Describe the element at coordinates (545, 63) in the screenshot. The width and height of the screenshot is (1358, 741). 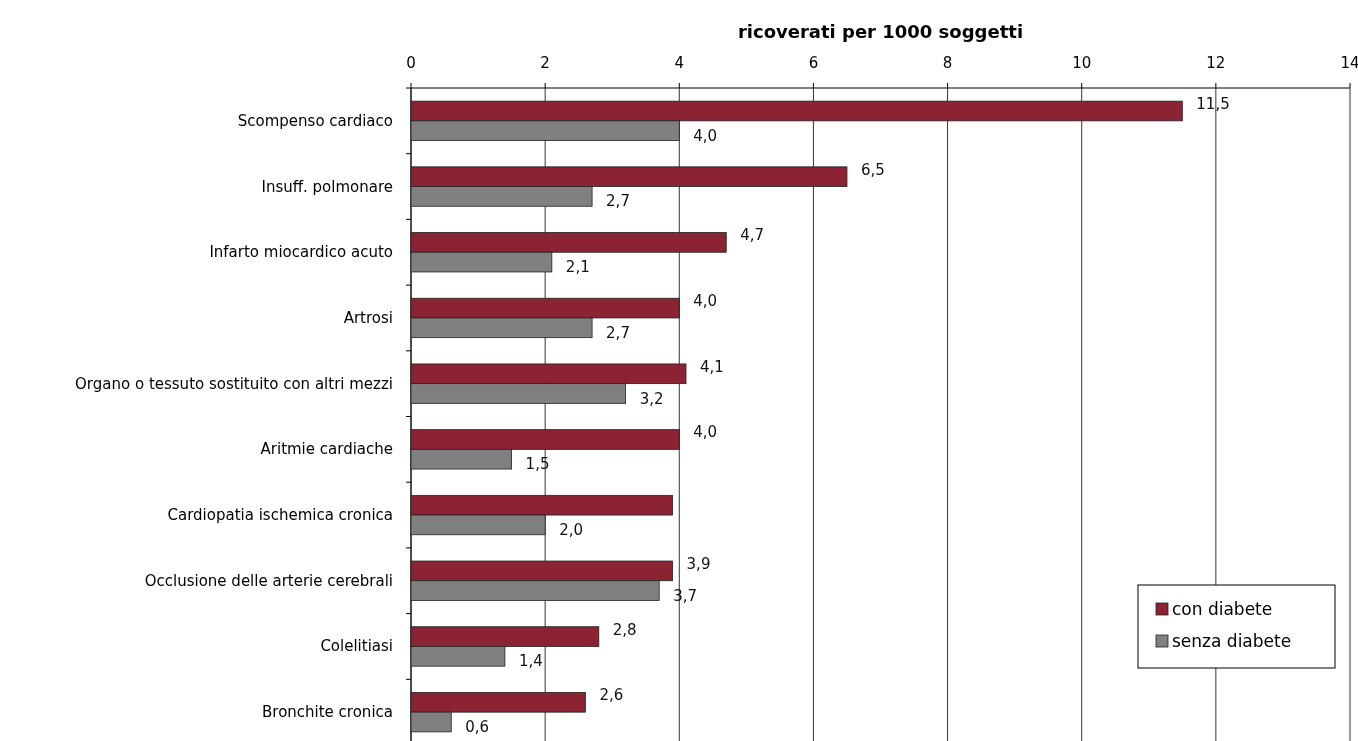
I see `x-tick-label: 2` at that location.